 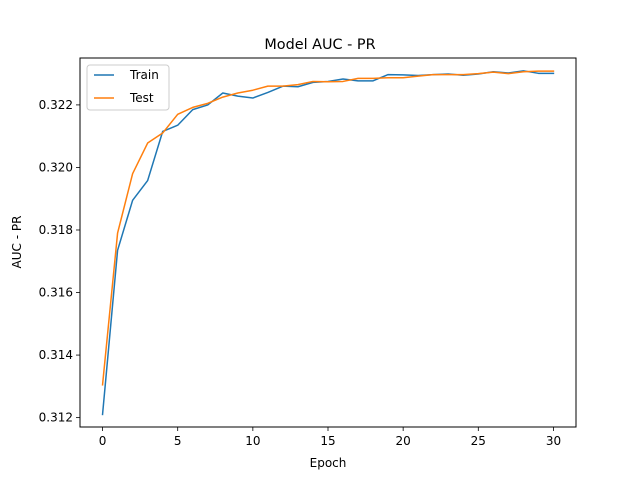 What do you see at coordinates (478, 441) in the screenshot?
I see `x-tick-label: 25` at bounding box center [478, 441].